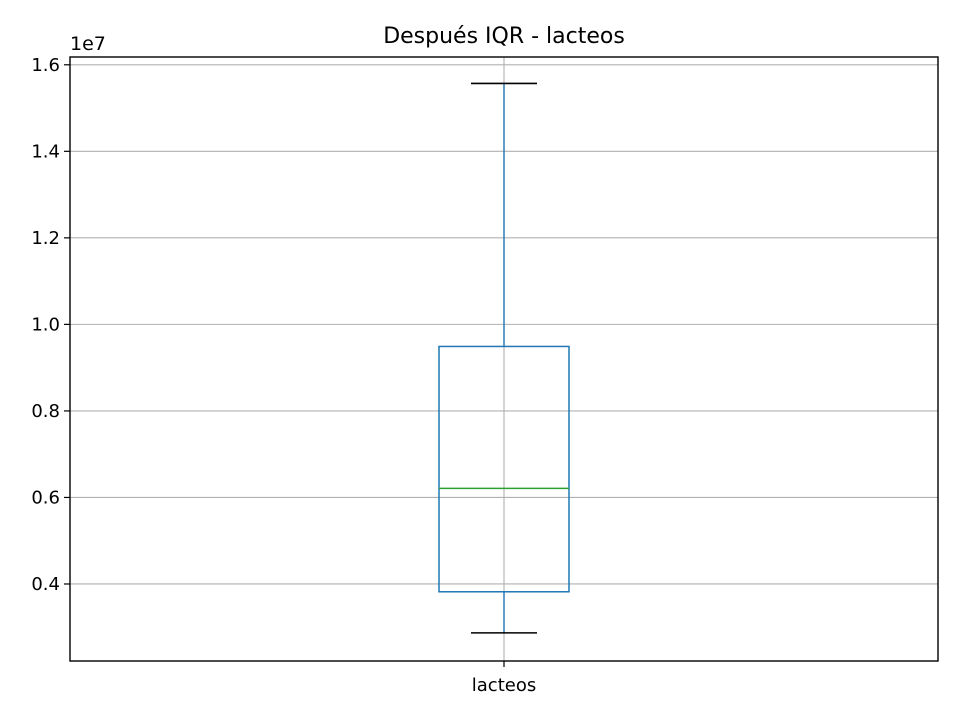 This screenshot has height=720, width=960. What do you see at coordinates (504, 469) in the screenshot?
I see `iqr-box` at bounding box center [504, 469].